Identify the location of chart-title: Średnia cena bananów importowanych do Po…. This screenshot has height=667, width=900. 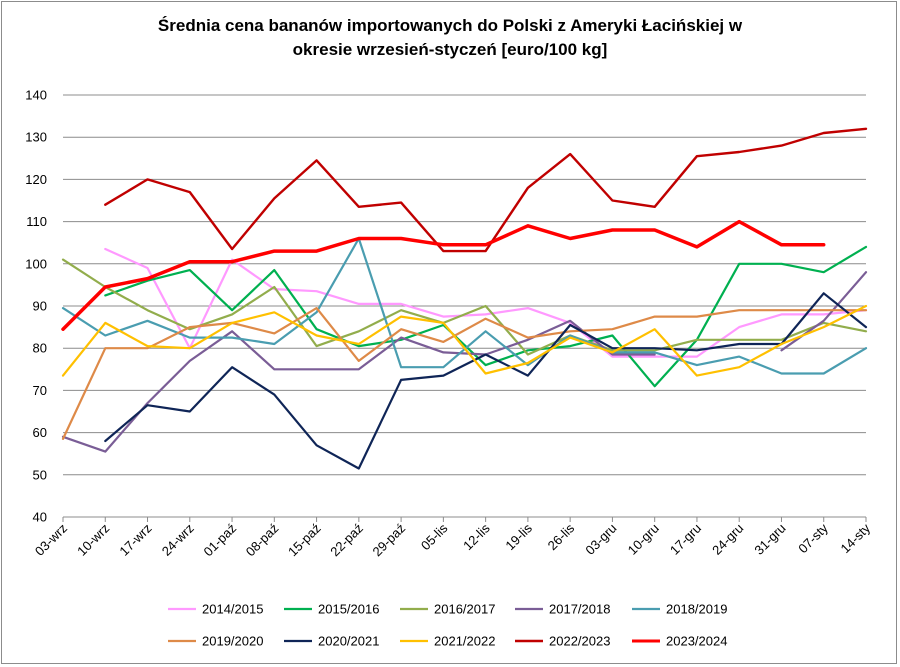
(450, 38).